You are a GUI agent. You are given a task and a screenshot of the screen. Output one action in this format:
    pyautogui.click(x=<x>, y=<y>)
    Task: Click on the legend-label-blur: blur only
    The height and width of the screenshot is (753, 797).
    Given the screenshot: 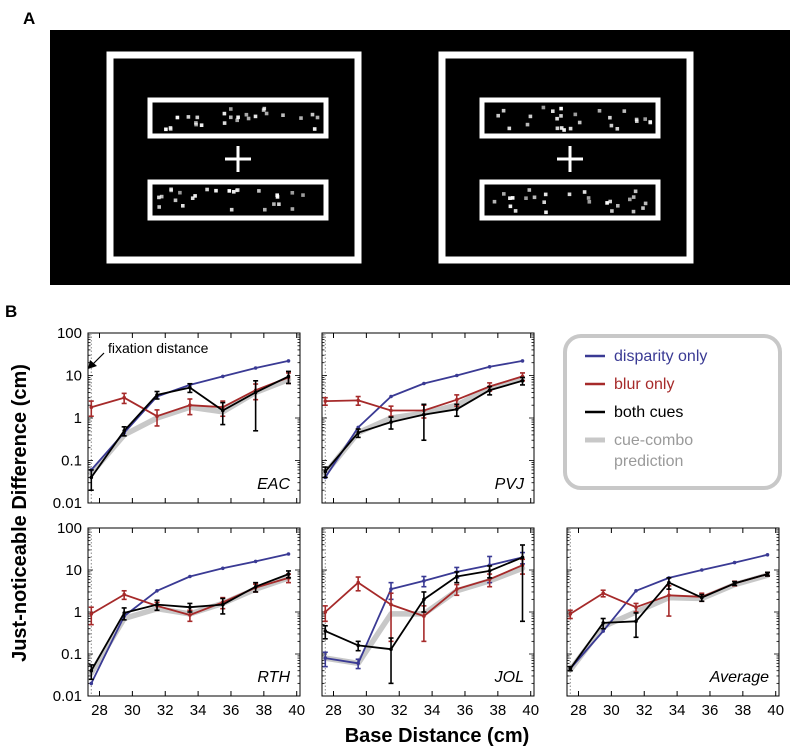 What is the action you would take?
    pyautogui.click(x=644, y=384)
    